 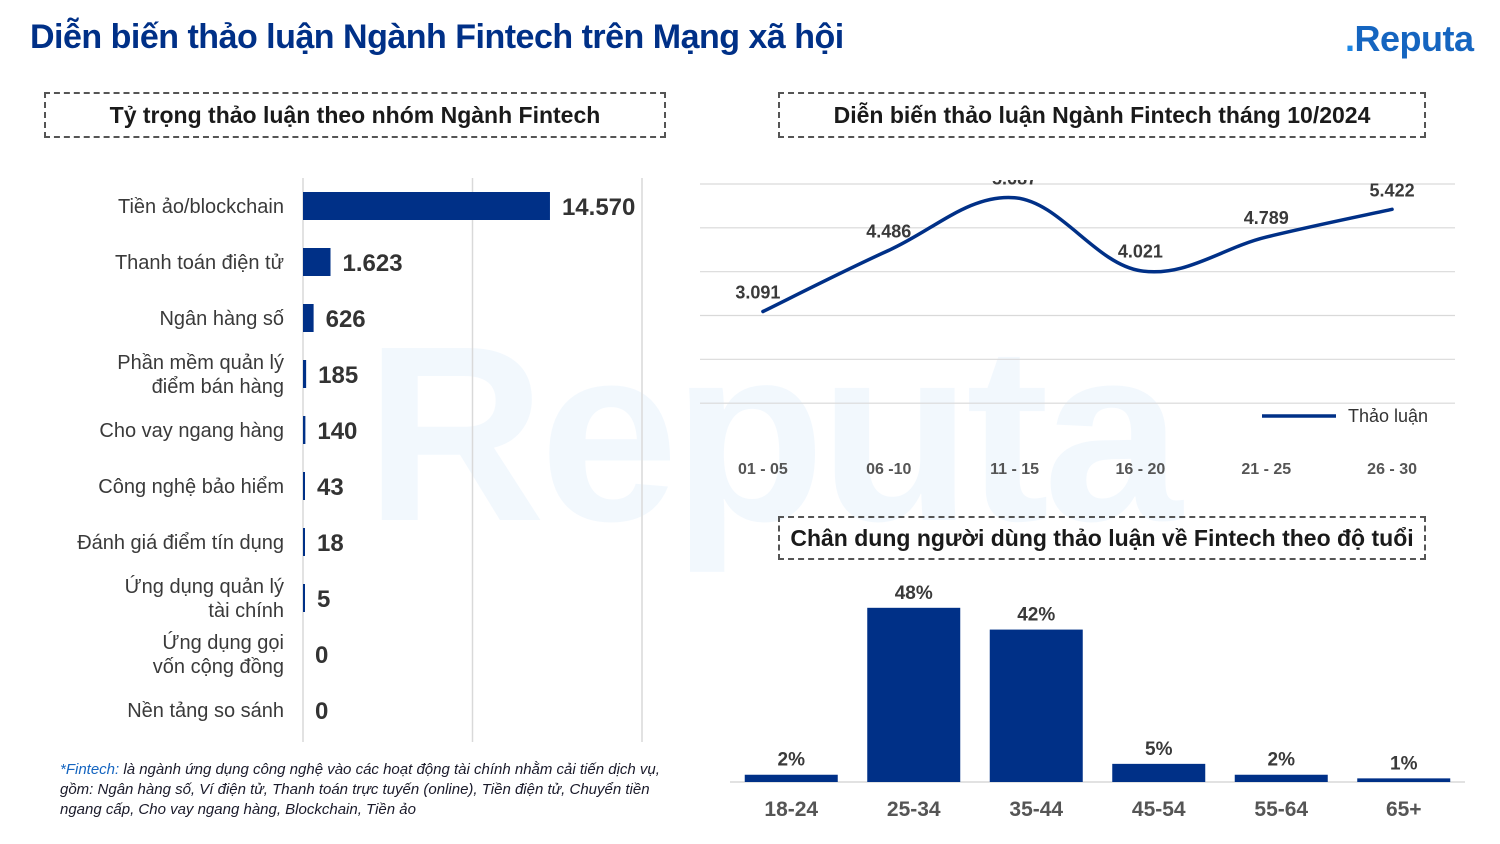 I want to click on hbar-value-label: 5, so click(x=323, y=599).